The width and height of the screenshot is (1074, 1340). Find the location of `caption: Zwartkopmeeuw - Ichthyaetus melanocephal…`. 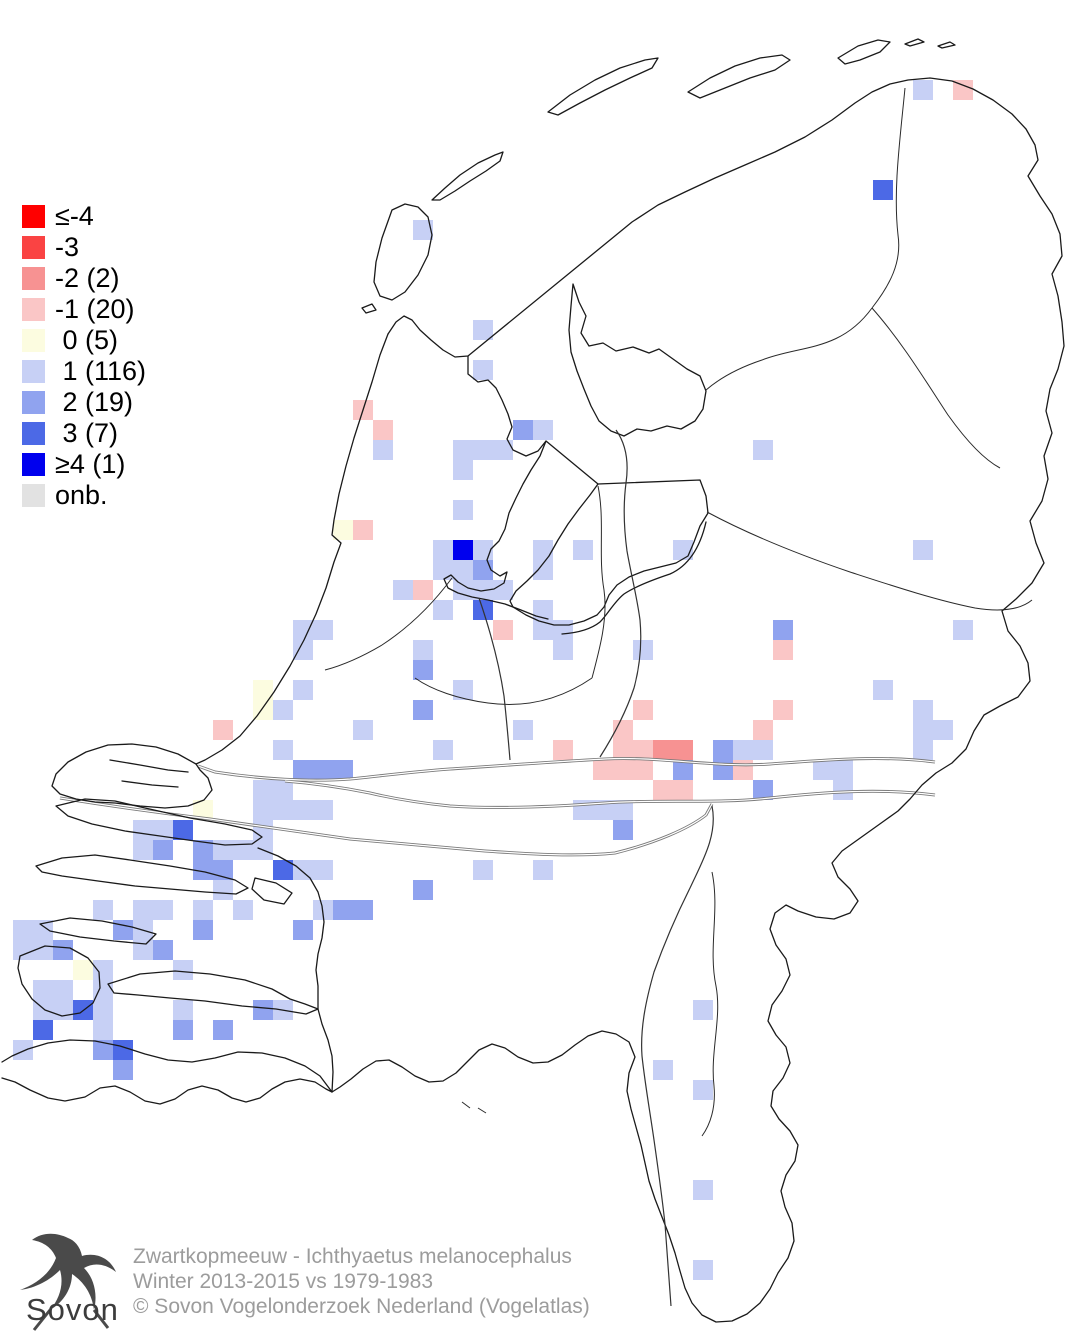

caption: Zwartkopmeeuw - Ichthyaetus melanocephal… is located at coordinates (361, 1281).